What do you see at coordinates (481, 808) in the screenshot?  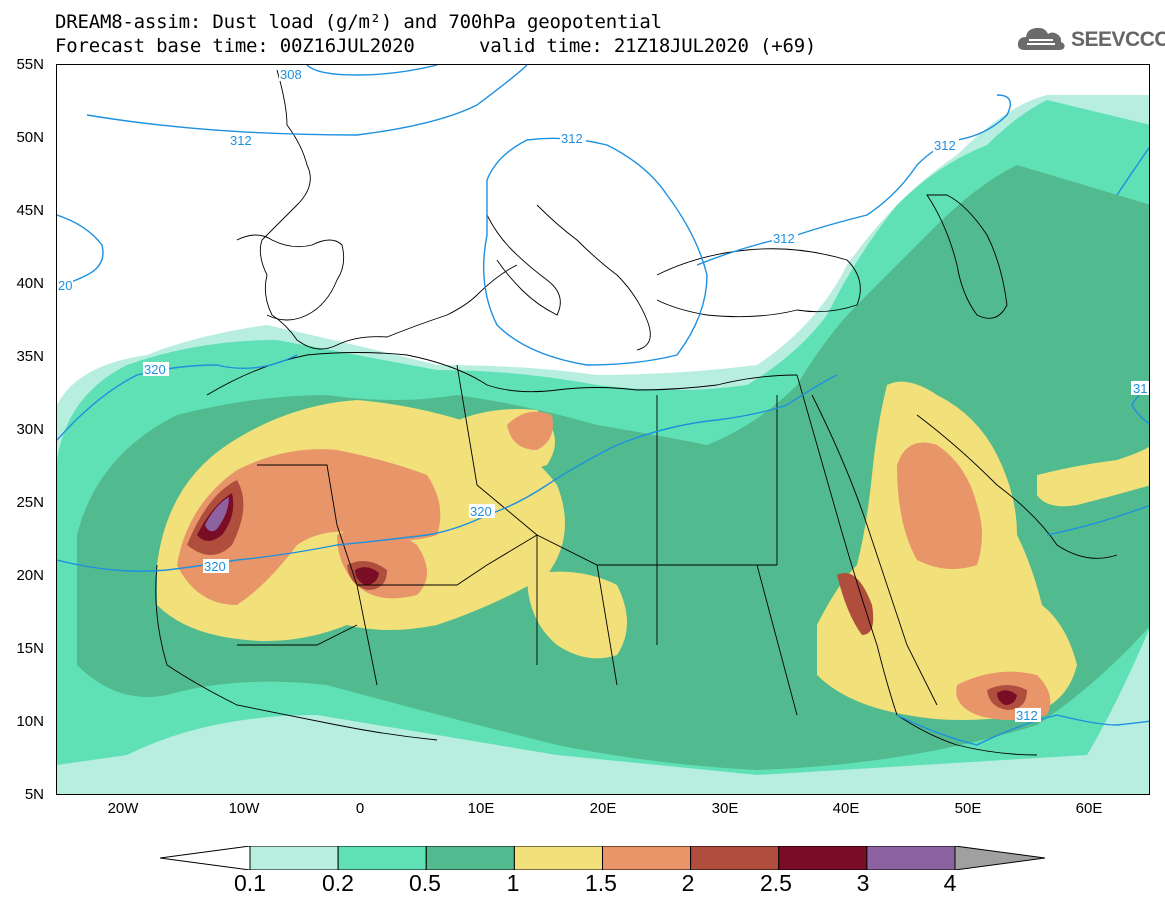 I see `lon-label: 10E` at bounding box center [481, 808].